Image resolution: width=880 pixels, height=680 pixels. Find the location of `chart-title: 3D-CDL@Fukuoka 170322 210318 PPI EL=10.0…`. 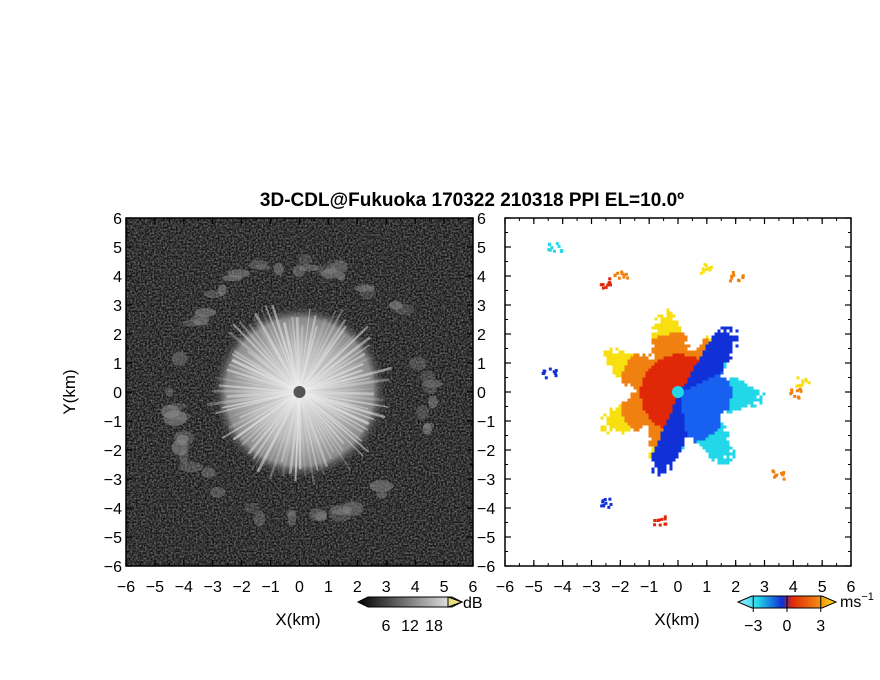

chart-title: 3D-CDL@Fukuoka 170322 210318 PPI EL=10.0… is located at coordinates (472, 200).